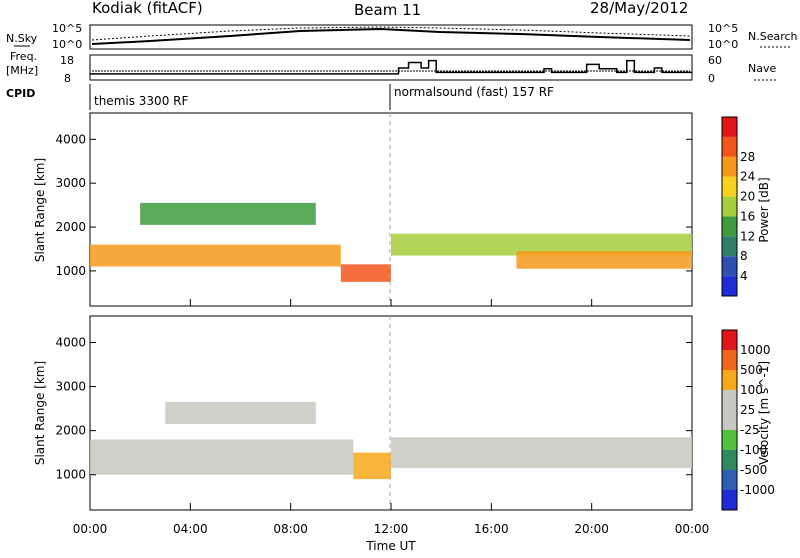 This screenshot has height=558, width=800. Describe the element at coordinates (67, 60) in the screenshot. I see `freq-ytick-top: 18` at that location.